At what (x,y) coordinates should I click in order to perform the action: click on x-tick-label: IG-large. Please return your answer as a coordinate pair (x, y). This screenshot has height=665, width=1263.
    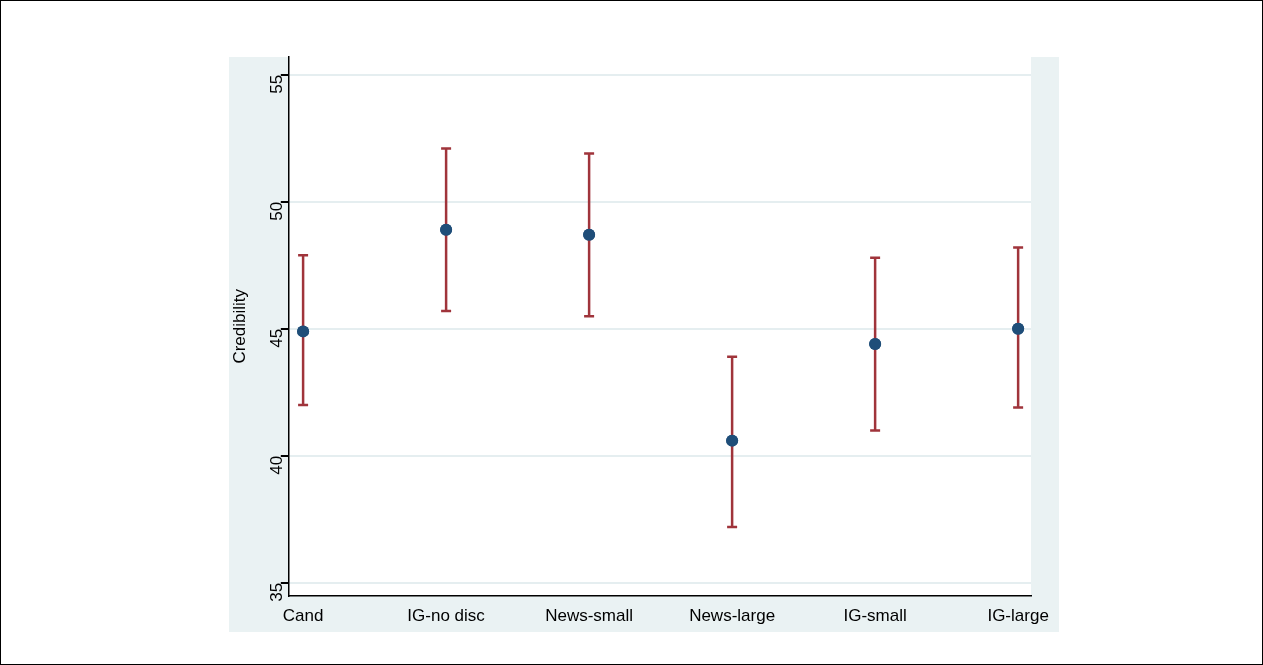
    Looking at the image, I should click on (1018, 616).